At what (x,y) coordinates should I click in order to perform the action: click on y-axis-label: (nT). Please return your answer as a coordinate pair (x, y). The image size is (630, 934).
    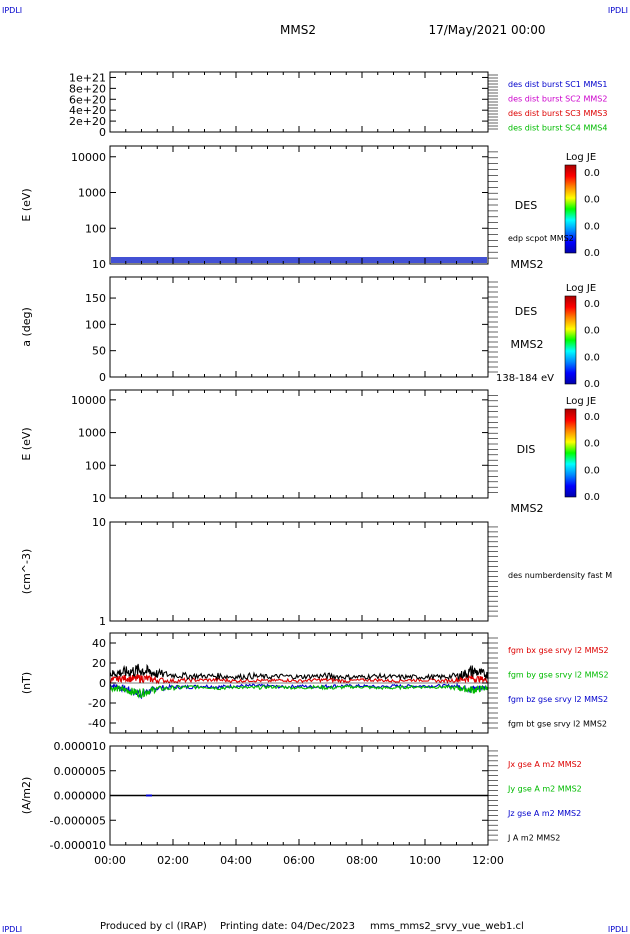
    Looking at the image, I should click on (26, 683).